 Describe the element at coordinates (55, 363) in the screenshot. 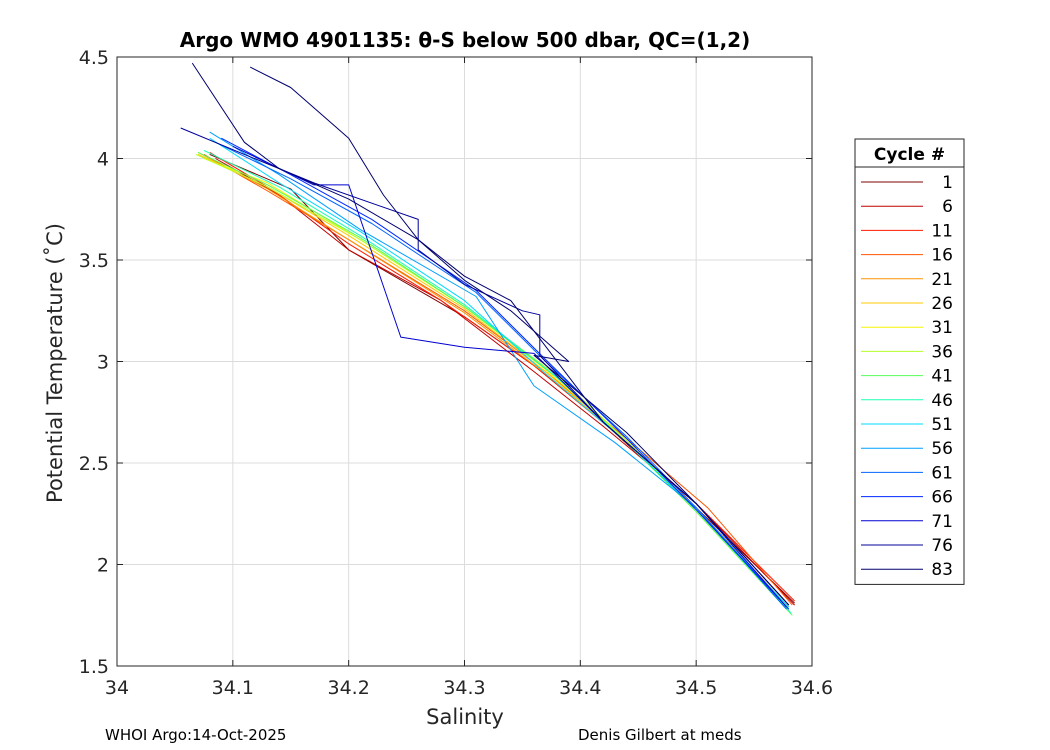

I see `y-axis-label: Potential Temperature (˚C)` at that location.